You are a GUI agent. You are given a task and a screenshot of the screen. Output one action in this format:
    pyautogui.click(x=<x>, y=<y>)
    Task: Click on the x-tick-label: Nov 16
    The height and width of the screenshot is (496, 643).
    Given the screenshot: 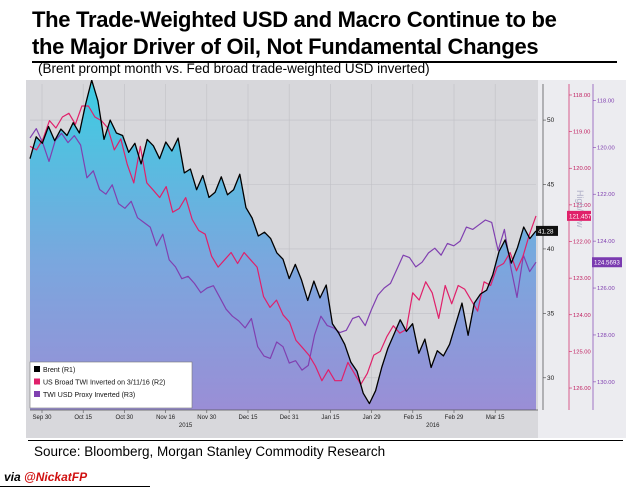 What is the action you would take?
    pyautogui.click(x=166, y=418)
    